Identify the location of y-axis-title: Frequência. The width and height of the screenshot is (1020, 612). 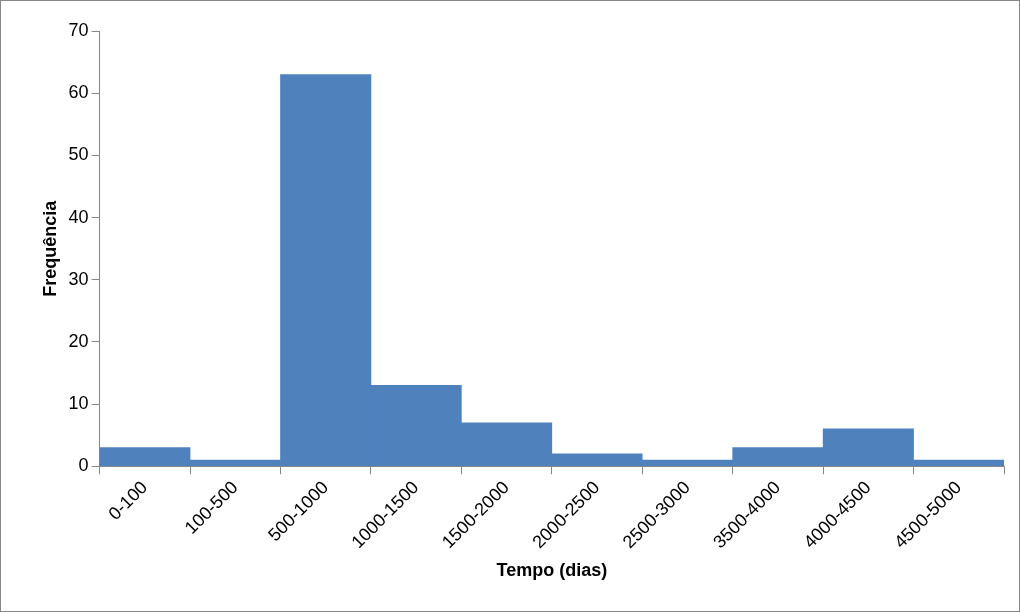
(49, 248).